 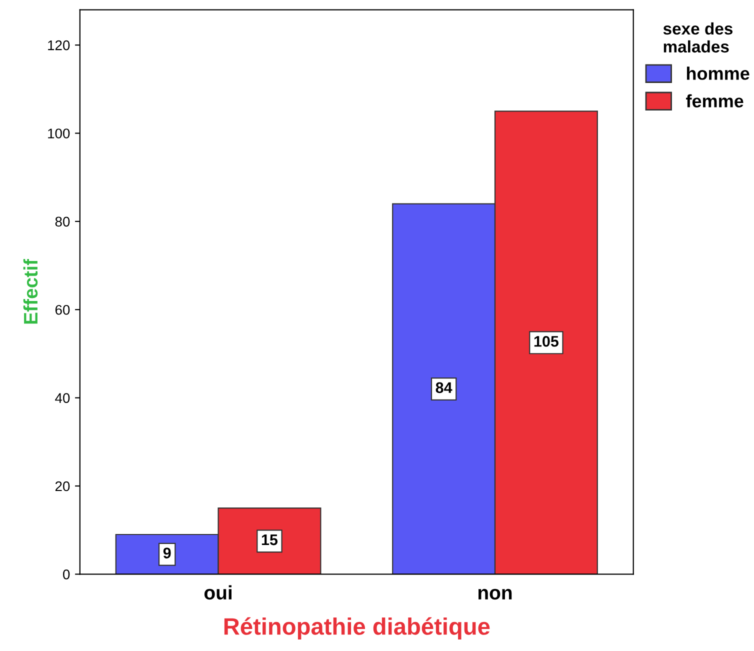 I want to click on y-axis-title: Effectif, so click(x=30, y=291).